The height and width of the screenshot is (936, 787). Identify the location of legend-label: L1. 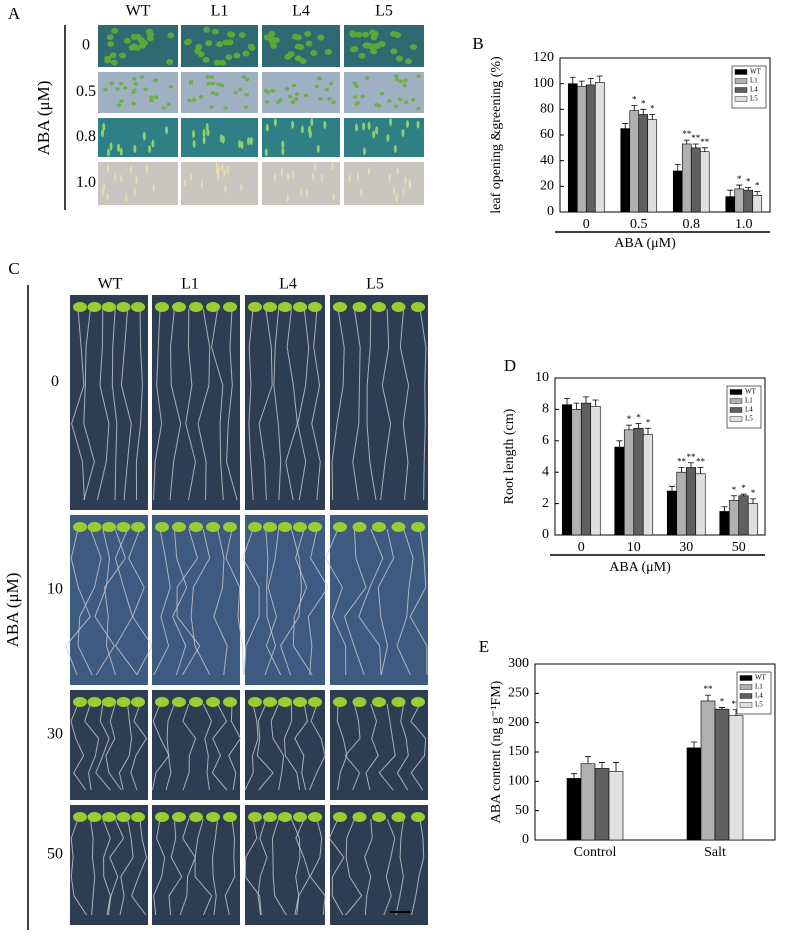
(749, 401).